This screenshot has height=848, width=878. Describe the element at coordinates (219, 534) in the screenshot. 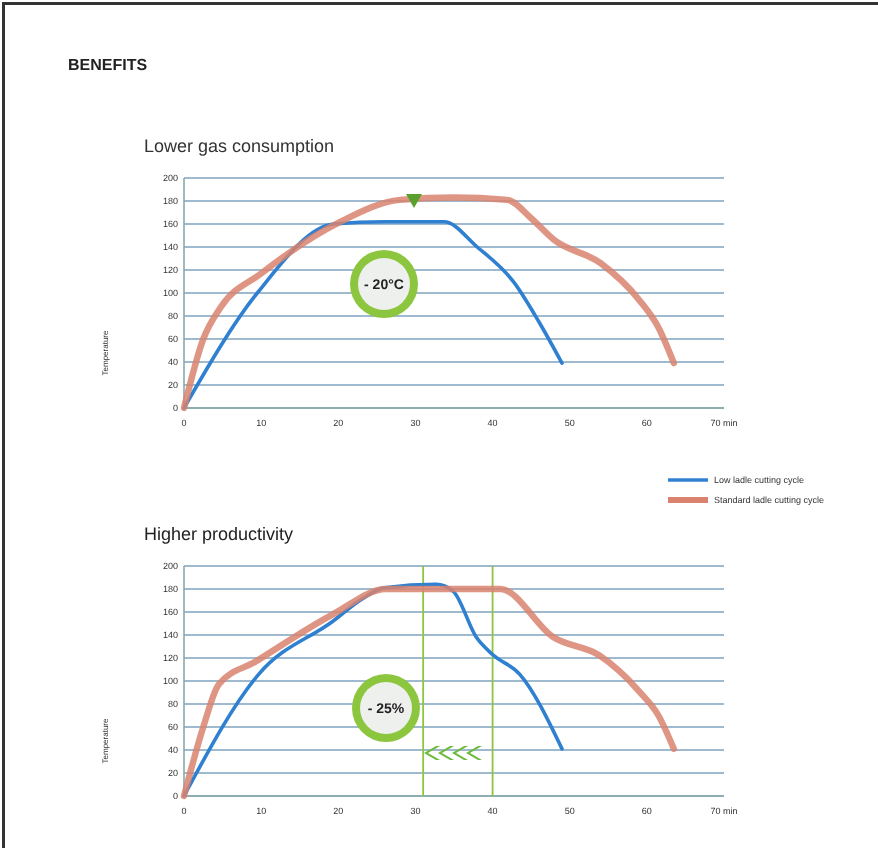

I see `chart-title: Higher productivity` at that location.